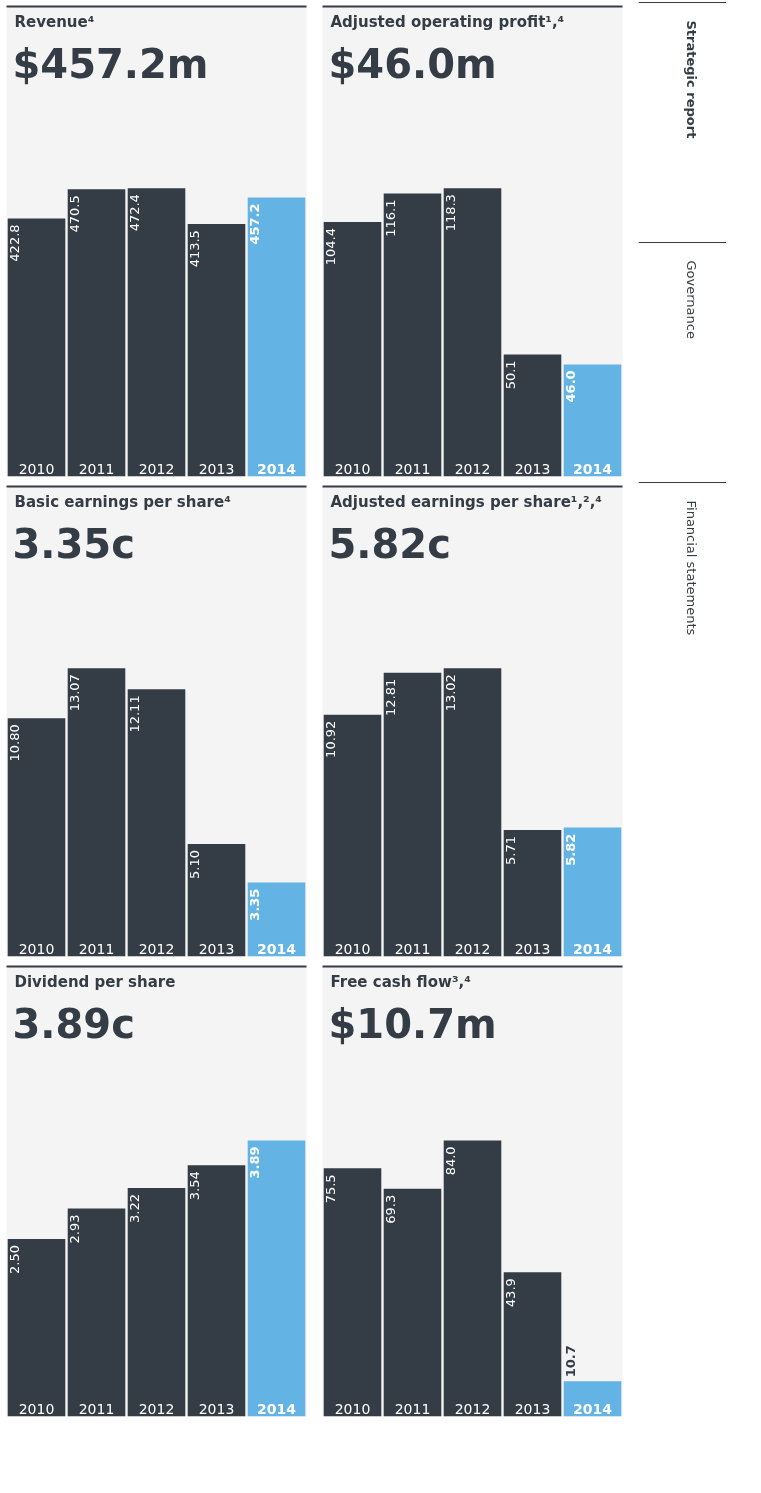 This screenshot has height=1493, width=761. Describe the element at coordinates (135, 213) in the screenshot. I see `data-label: 472.4` at that location.